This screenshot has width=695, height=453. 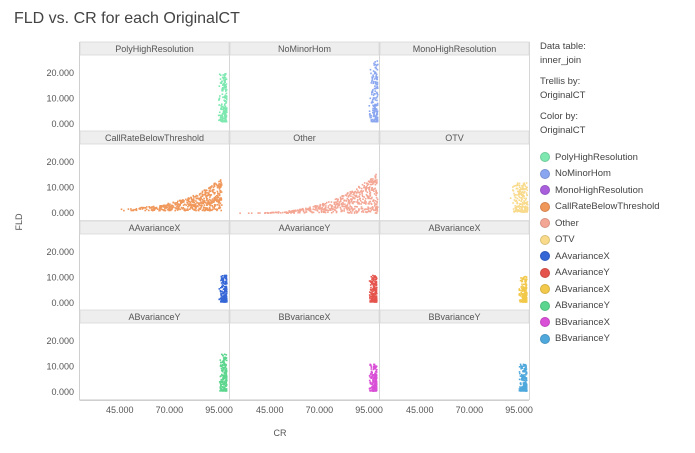 What do you see at coordinates (563, 130) in the screenshot?
I see `color-value: OriginalCT` at bounding box center [563, 130].